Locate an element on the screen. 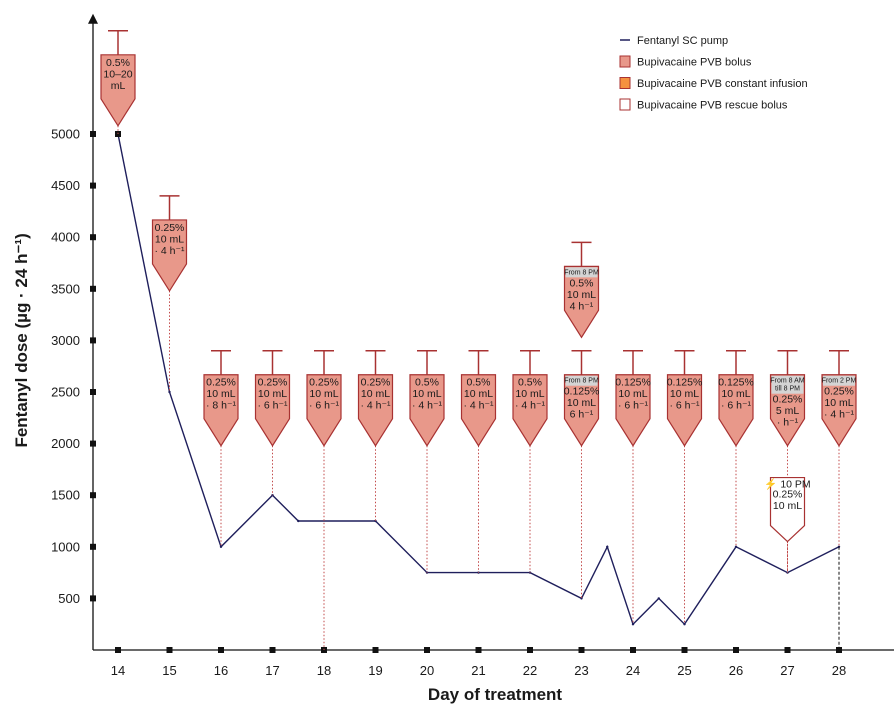  x-tick-label-22: 22 is located at coordinates (530, 670).